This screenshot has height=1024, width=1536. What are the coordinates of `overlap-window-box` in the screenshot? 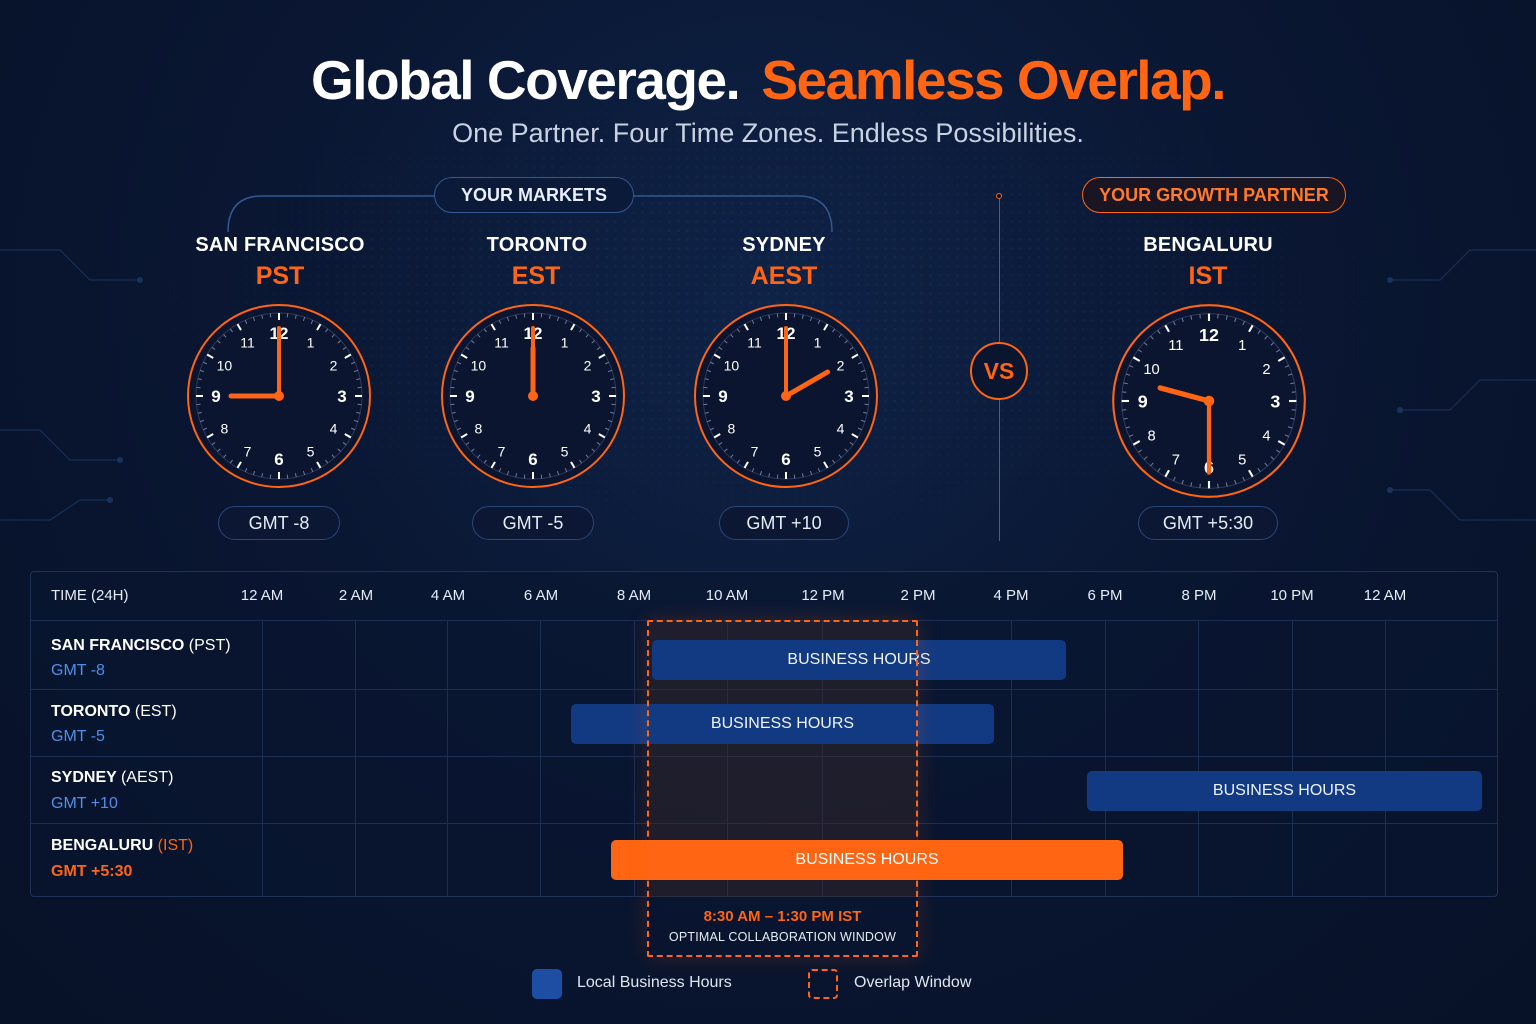 It's located at (782, 788).